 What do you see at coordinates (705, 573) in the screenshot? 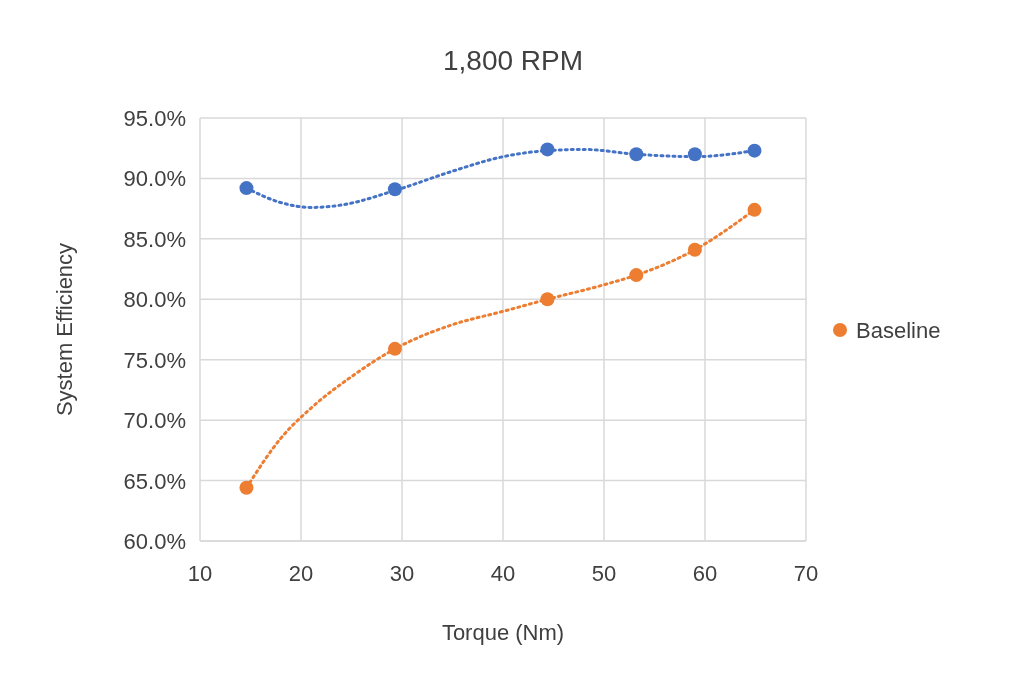
I see `x-tick-label: 60` at bounding box center [705, 573].